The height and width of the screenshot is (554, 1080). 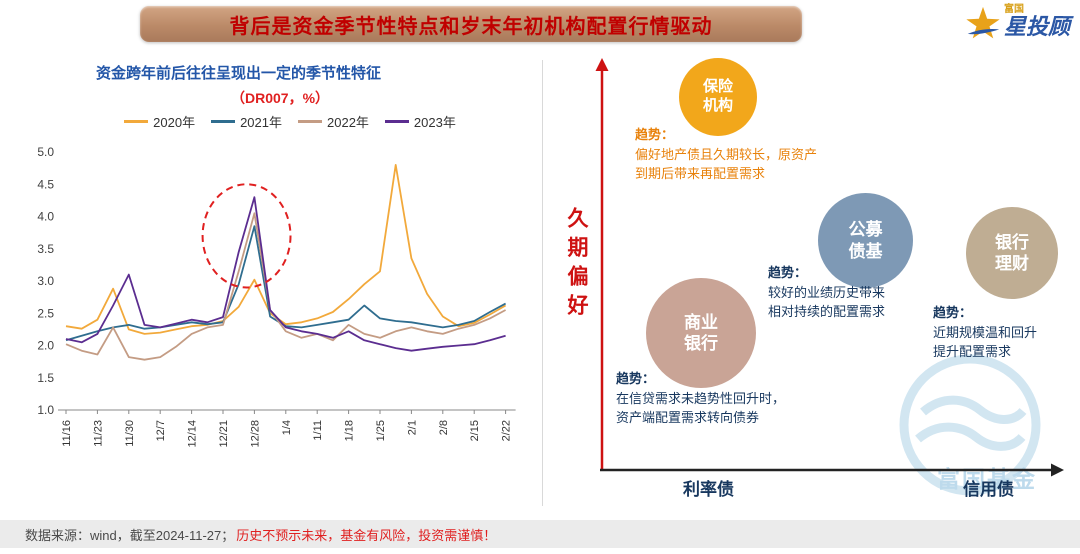 I want to click on legend-item: 2021年, so click(x=246, y=121).